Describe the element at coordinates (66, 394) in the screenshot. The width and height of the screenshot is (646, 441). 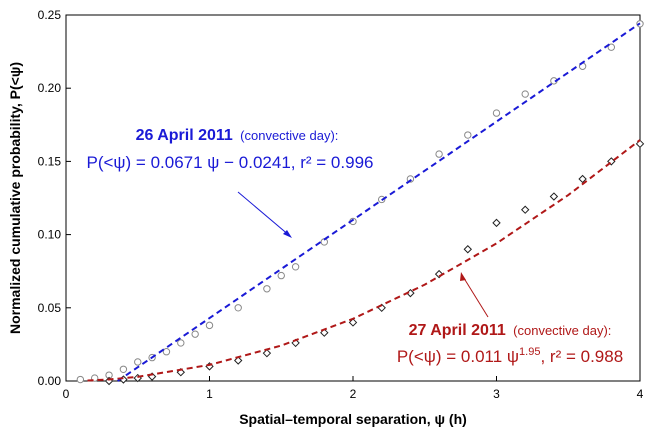
I see `x-tick-label: 0` at that location.